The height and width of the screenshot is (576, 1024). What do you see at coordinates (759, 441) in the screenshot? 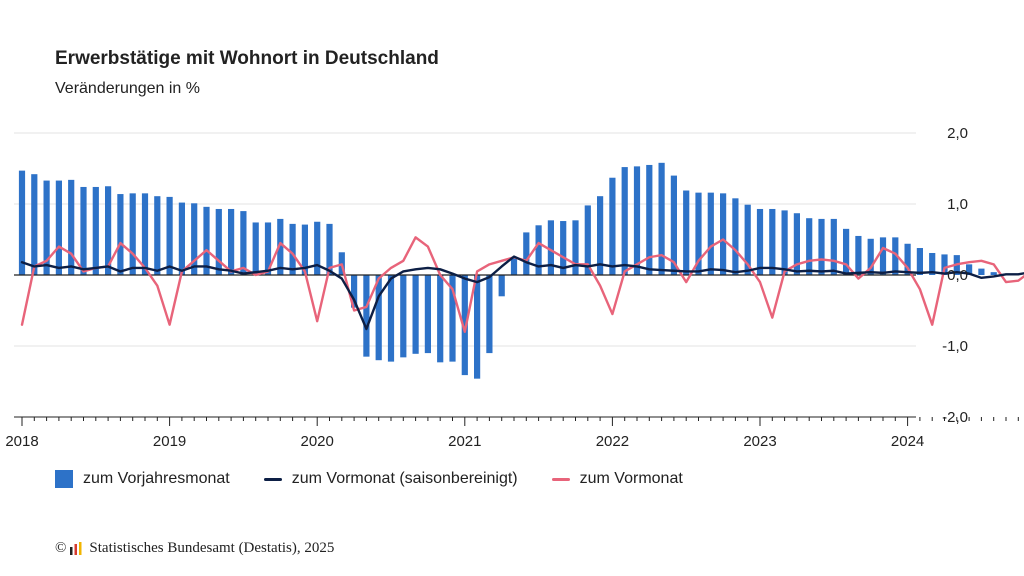
I see `x-tick-label: 2023` at bounding box center [759, 441].